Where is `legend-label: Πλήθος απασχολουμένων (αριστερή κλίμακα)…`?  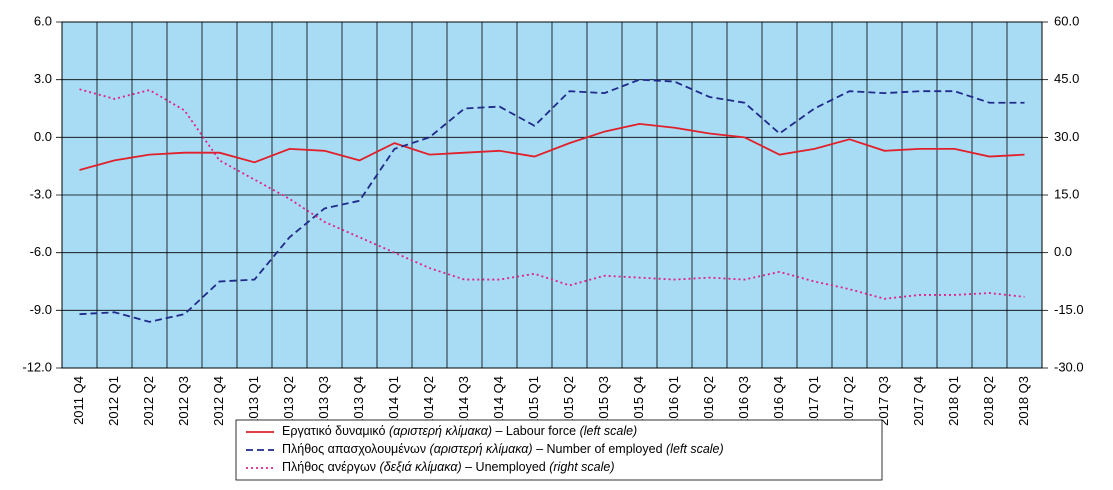 legend-label: Πλήθος απασχολουμένων (αριστερή κλίμακα)… is located at coordinates (503, 449).